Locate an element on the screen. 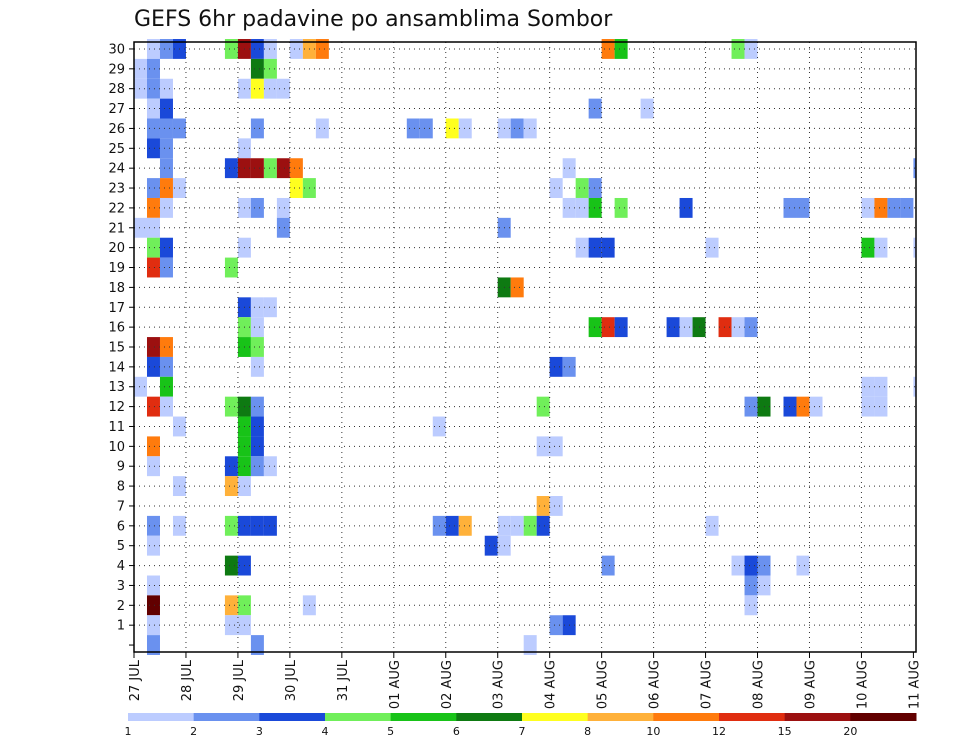 The image size is (960, 742). x-tick-label: 29 JUL is located at coordinates (239, 680).